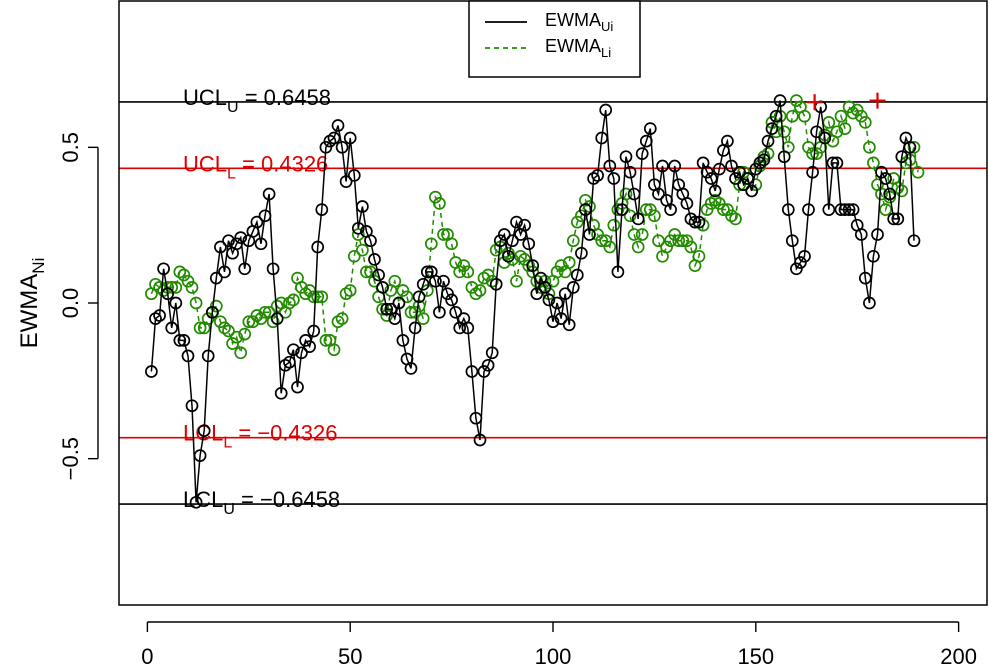 The image size is (988, 669). Describe the element at coordinates (553, 656) in the screenshot. I see `x-tick-label: 100` at that location.